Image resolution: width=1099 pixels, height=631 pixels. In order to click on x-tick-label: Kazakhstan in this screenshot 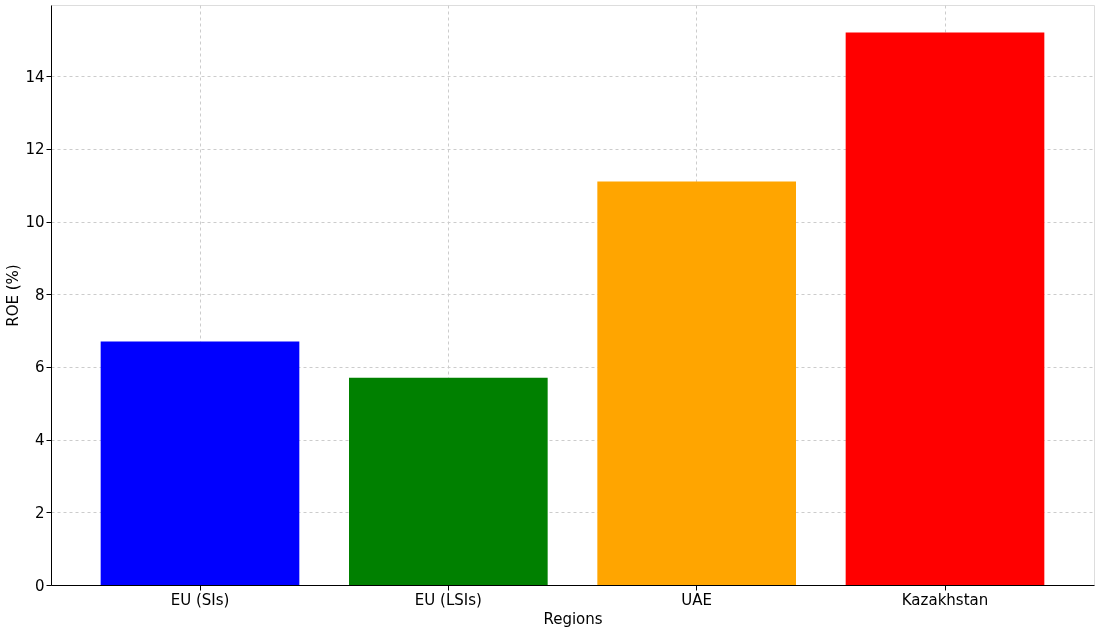, I will do `click(945, 599)`.